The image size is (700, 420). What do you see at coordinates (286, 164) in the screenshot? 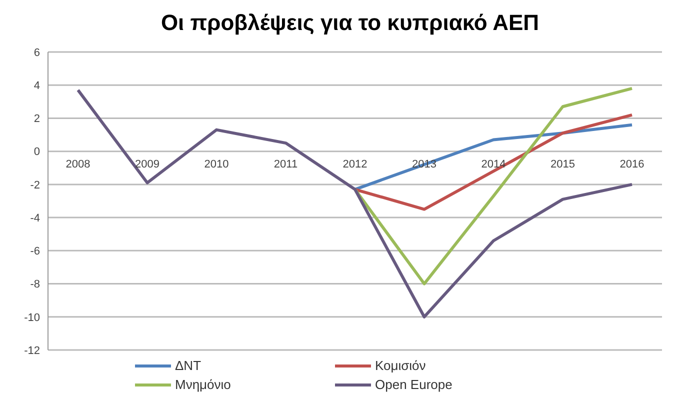
I see `x-tick-label: 2011` at bounding box center [286, 164].